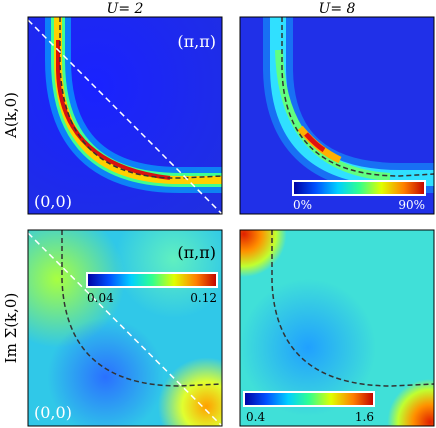 The image size is (436, 428). Describe the element at coordinates (315, 142) in the screenshot. I see `fermi-surface-hotspot` at that location.